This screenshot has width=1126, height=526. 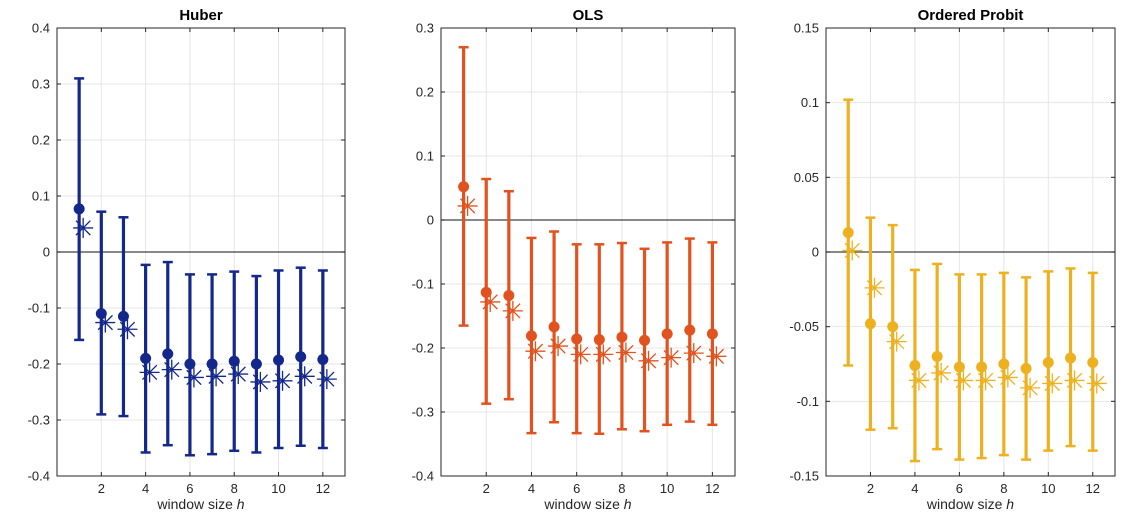 I want to click on x-tick-label: 10, so click(x=1048, y=488).